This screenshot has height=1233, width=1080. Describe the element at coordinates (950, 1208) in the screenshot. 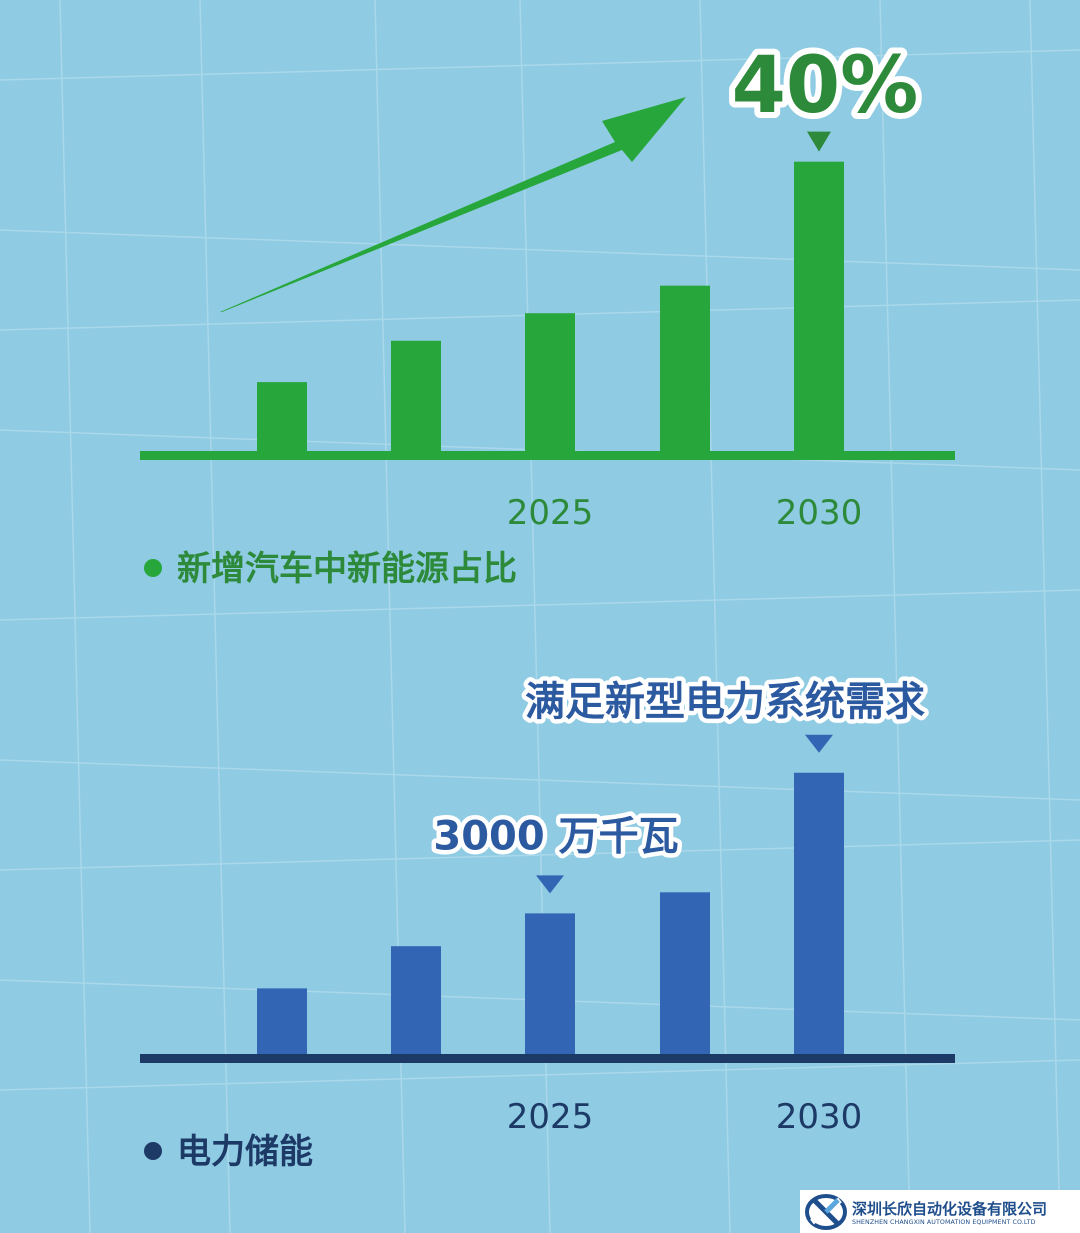

I see `logo-company-name: 深圳长欣自动化设备有限公司` at that location.